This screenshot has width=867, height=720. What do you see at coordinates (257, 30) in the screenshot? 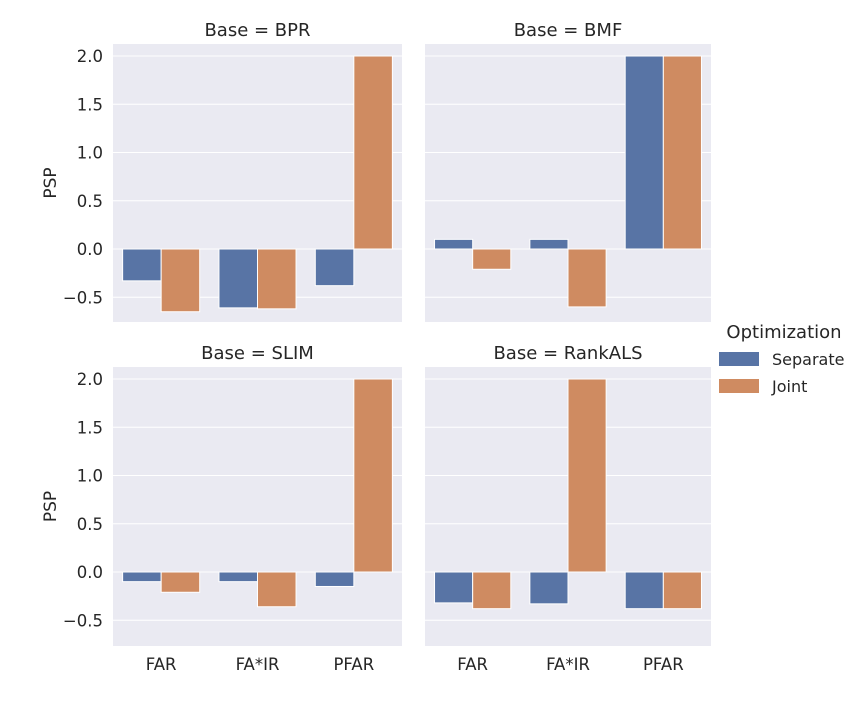
I see `panel-title: Base = BPR` at bounding box center [257, 30].